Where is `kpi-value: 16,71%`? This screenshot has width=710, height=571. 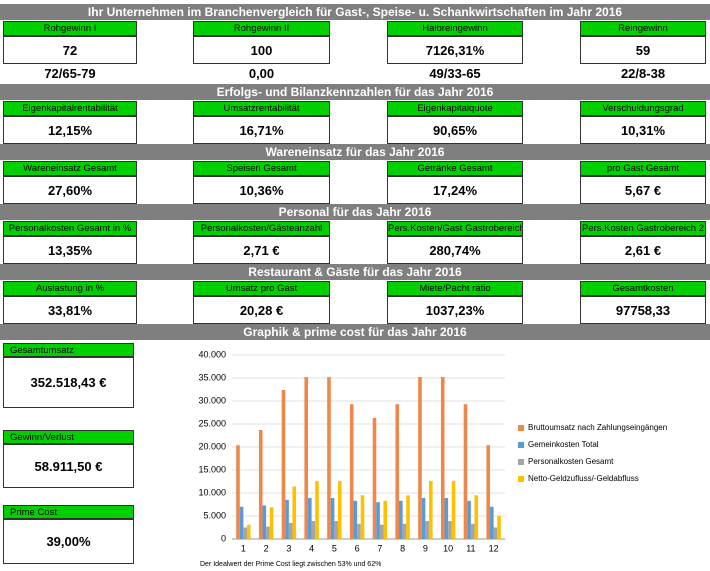 kpi-value: 16,71% is located at coordinates (261, 130).